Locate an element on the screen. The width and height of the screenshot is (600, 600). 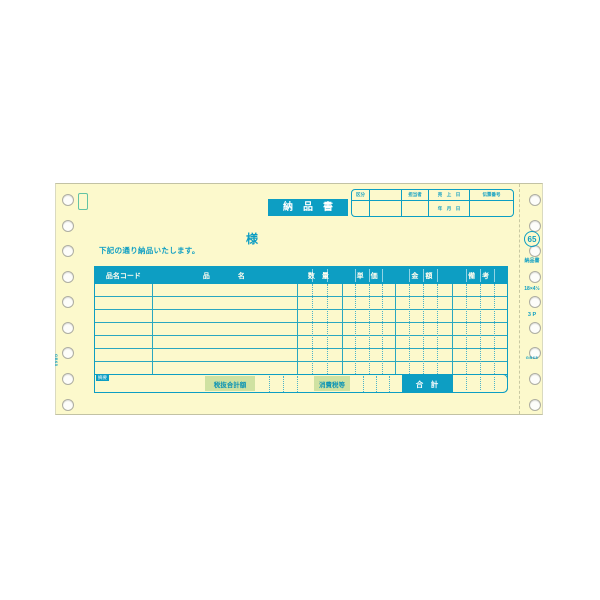
subtotal-label: 税抜合計額 is located at coordinates (230, 383).